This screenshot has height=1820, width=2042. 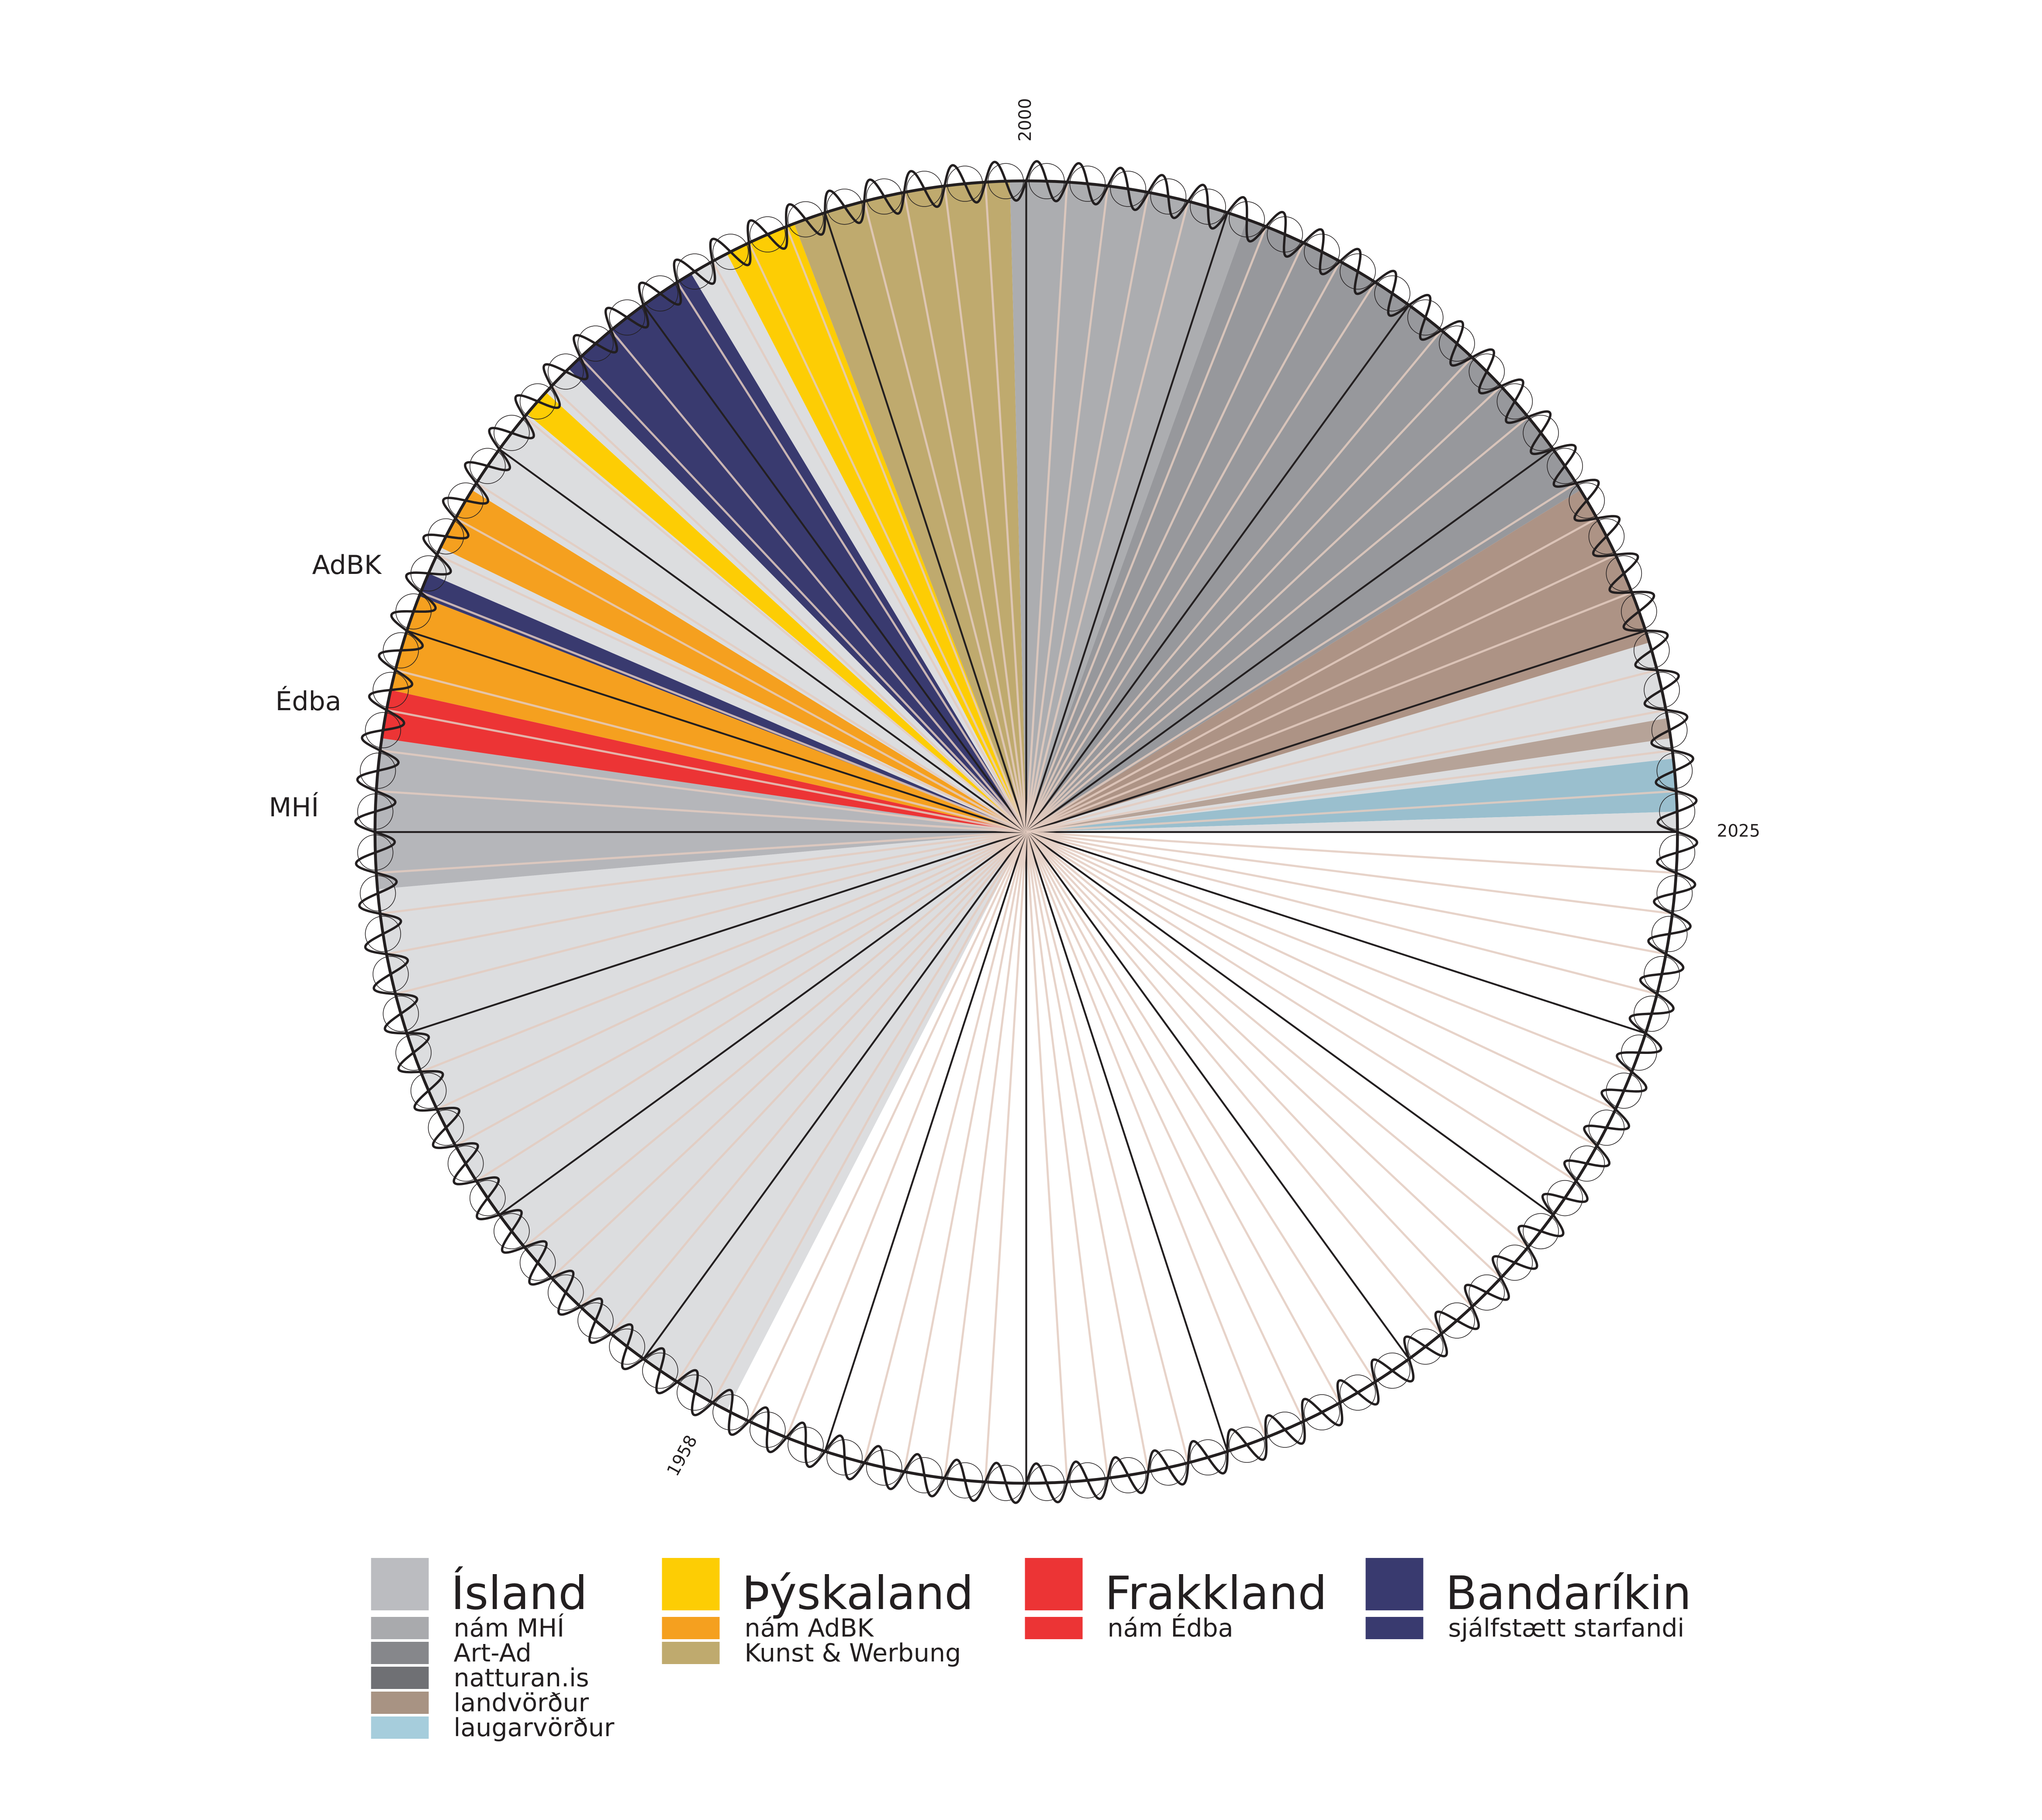 What do you see at coordinates (521, 1678) in the screenshot?
I see `legend-item-label: natturan.is` at bounding box center [521, 1678].